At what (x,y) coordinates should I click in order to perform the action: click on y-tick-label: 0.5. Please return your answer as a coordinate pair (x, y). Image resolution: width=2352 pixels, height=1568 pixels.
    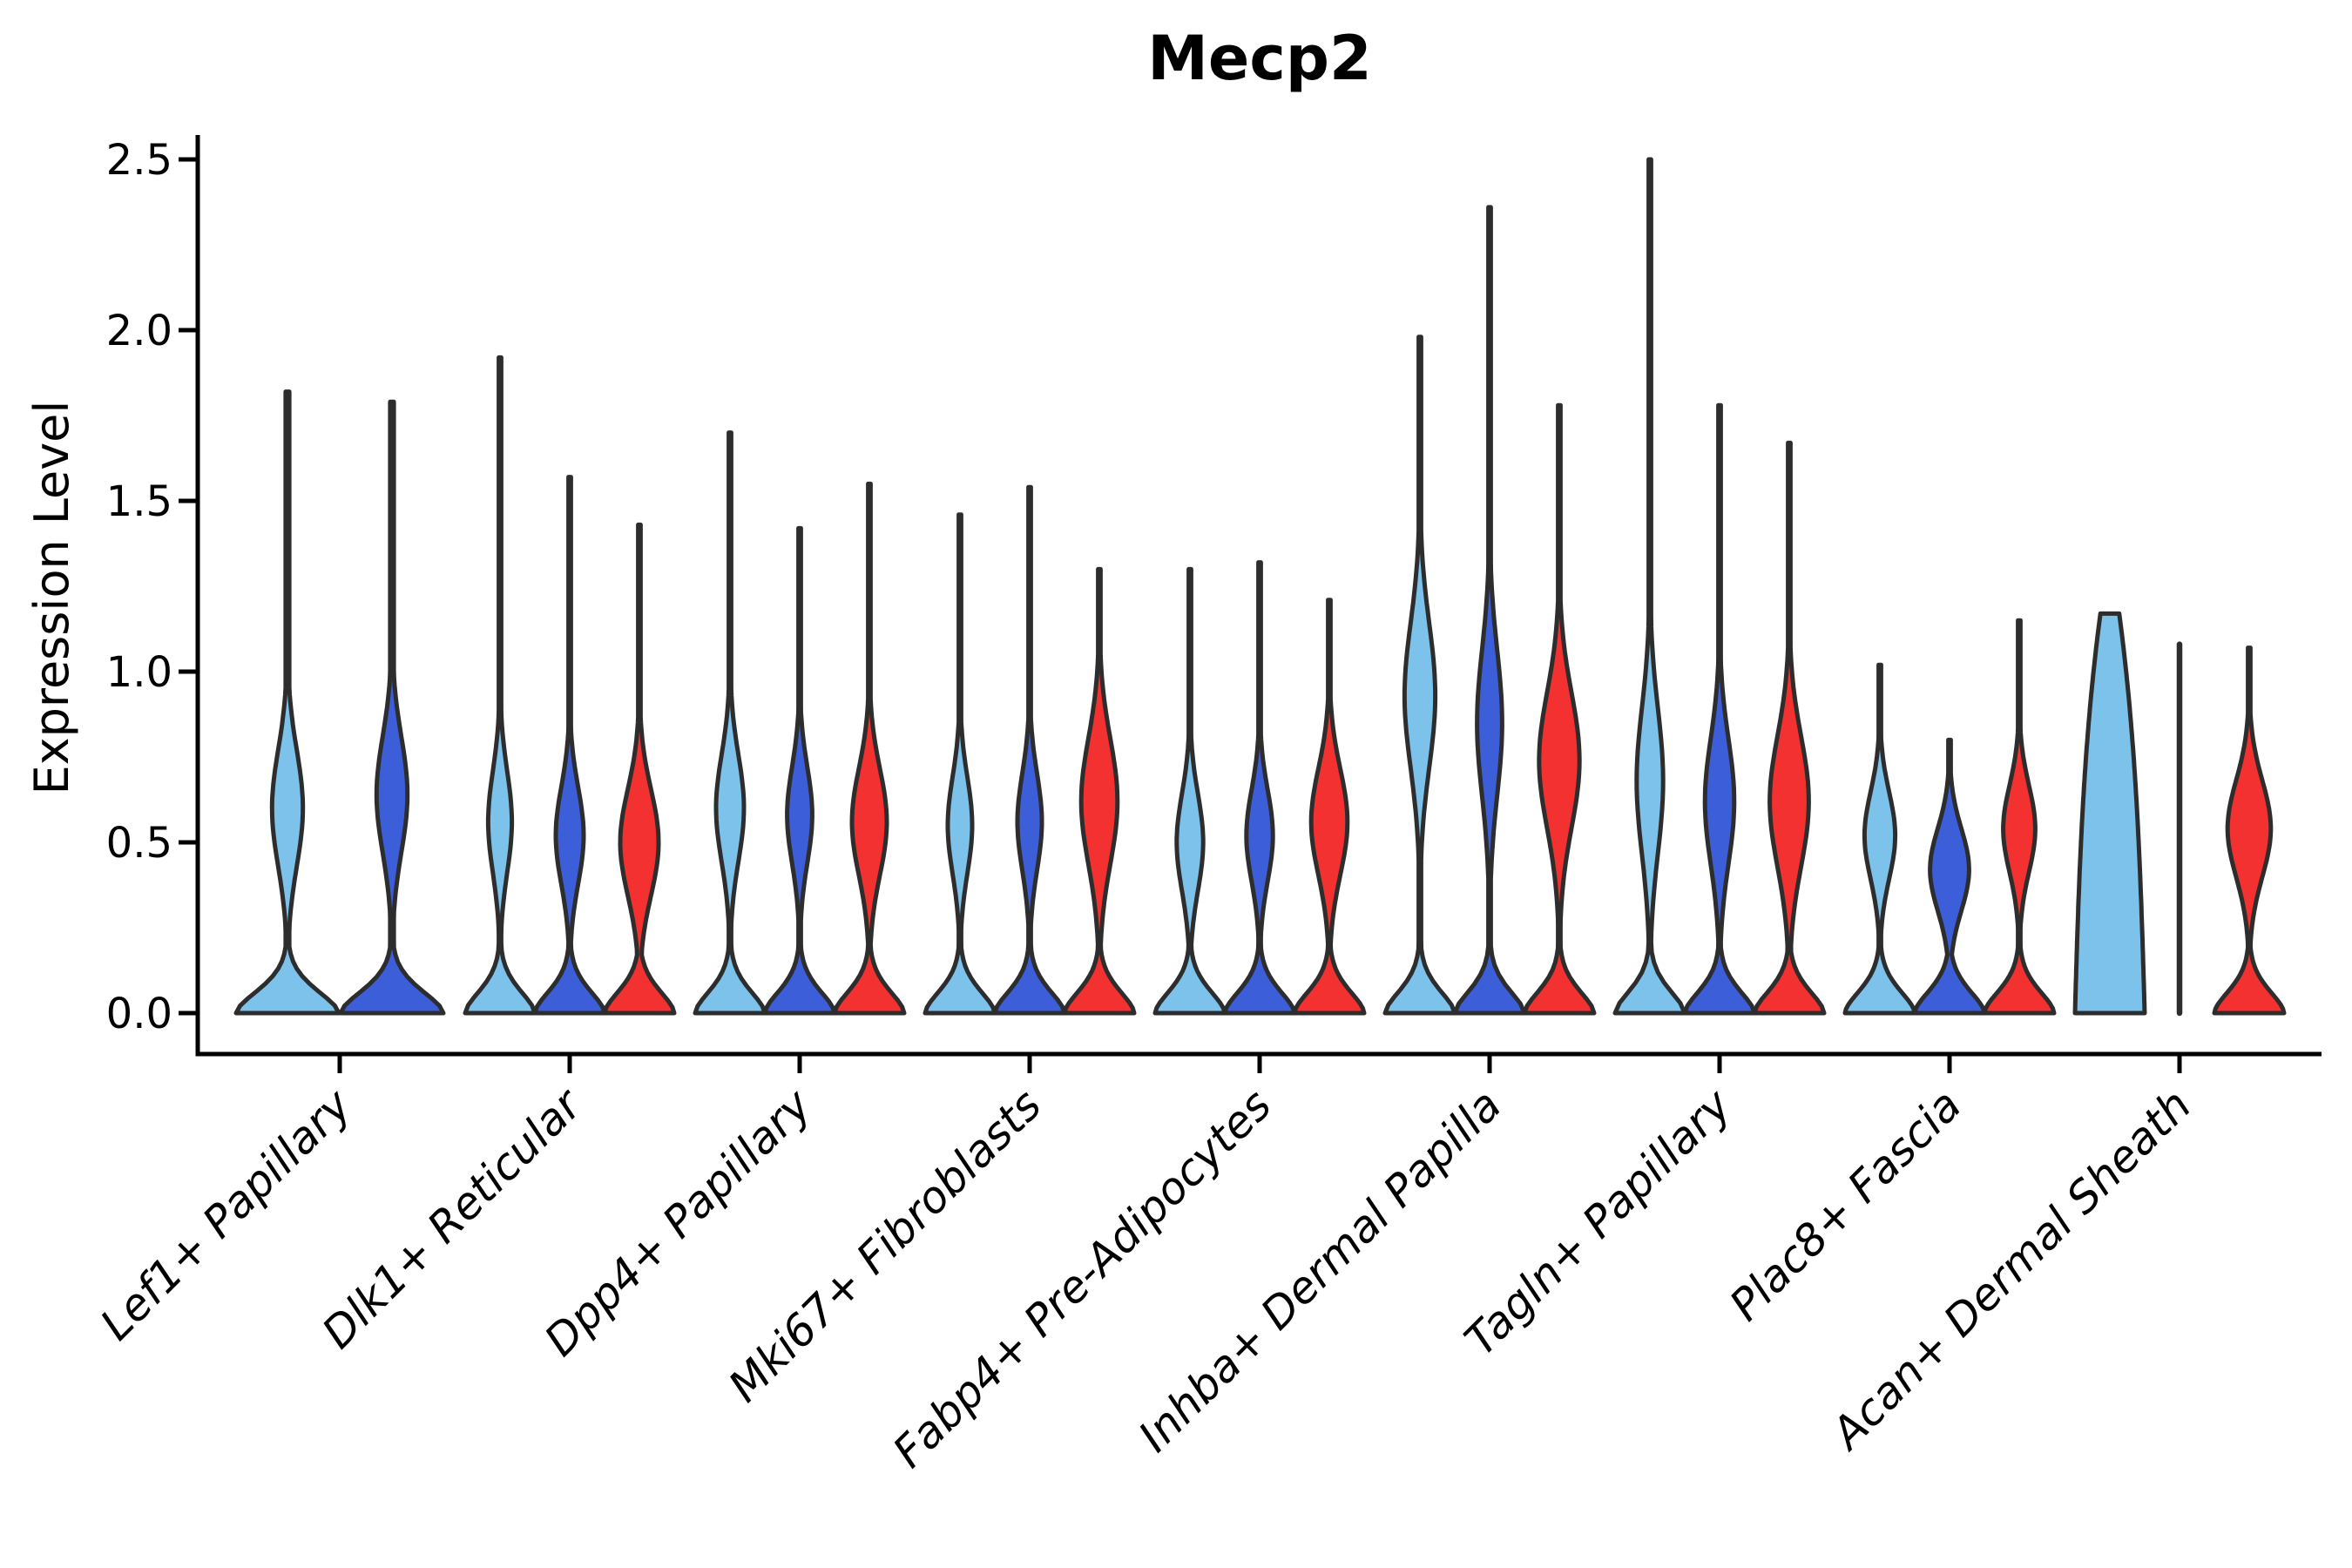
    Looking at the image, I should click on (139, 844).